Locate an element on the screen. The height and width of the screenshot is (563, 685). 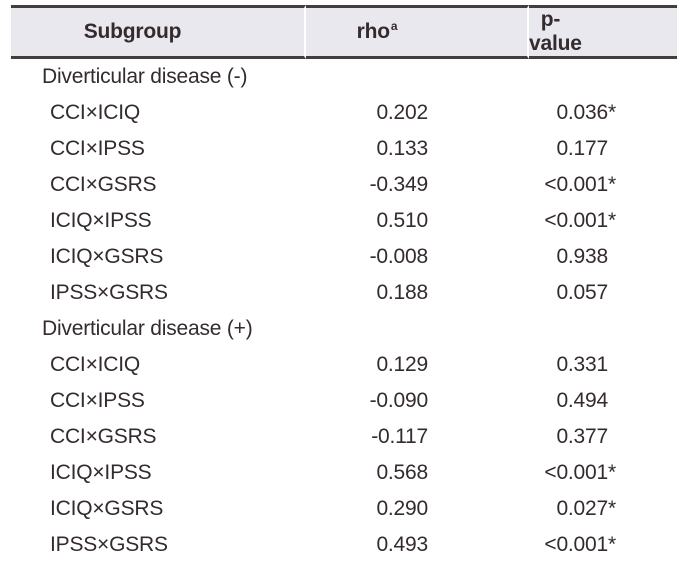
rho-value-cell: -0.008 is located at coordinates (399, 256).